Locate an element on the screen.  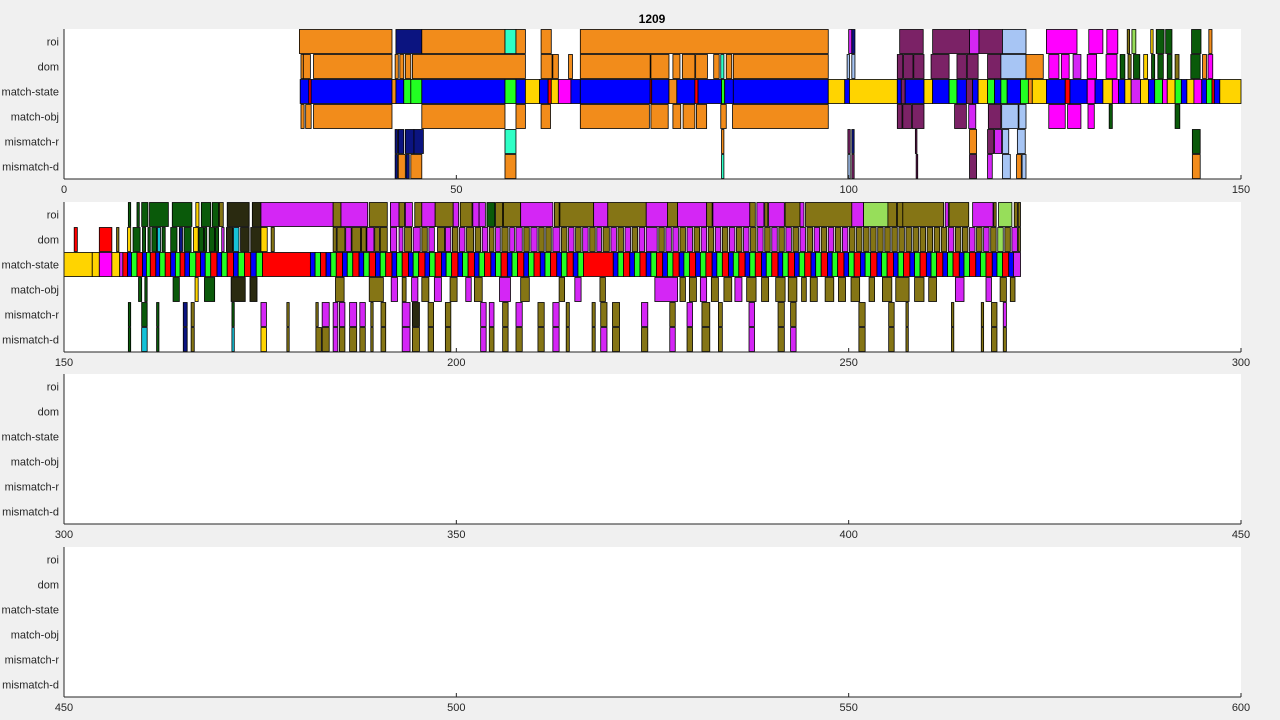
row-label: dom is located at coordinates (48, 241).